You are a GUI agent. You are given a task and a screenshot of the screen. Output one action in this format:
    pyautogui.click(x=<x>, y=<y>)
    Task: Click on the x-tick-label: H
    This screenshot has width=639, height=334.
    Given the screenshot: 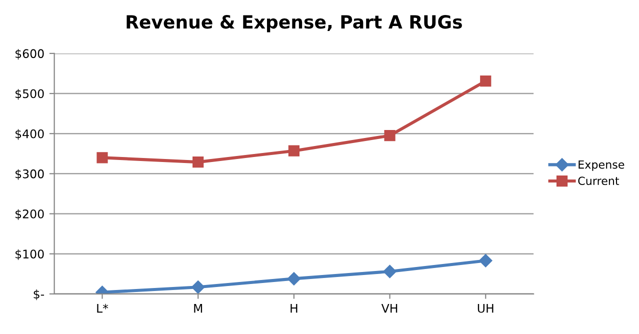 What is the action you would take?
    pyautogui.click(x=294, y=308)
    